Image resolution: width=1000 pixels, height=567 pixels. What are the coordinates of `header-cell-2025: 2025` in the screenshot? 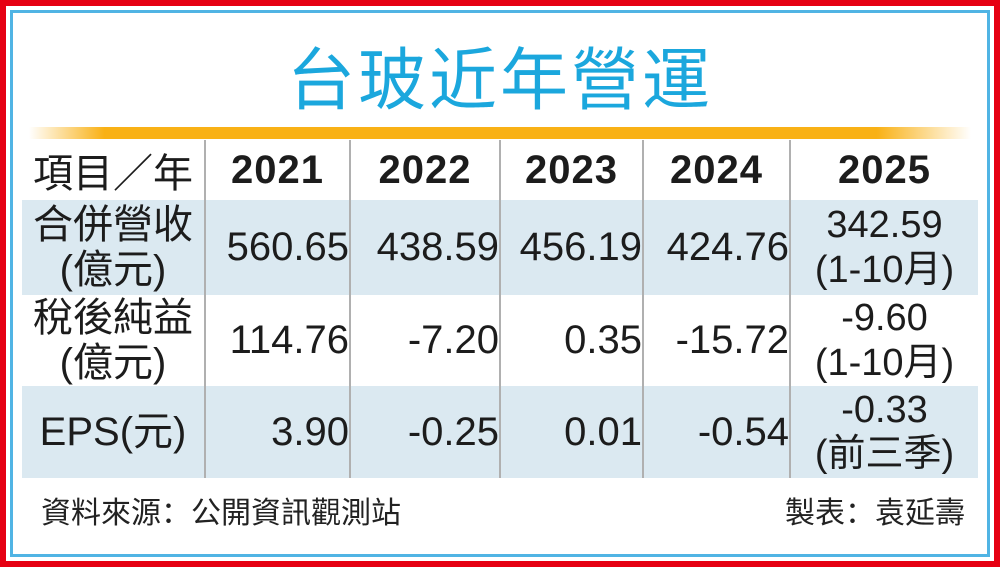 It's located at (884, 170).